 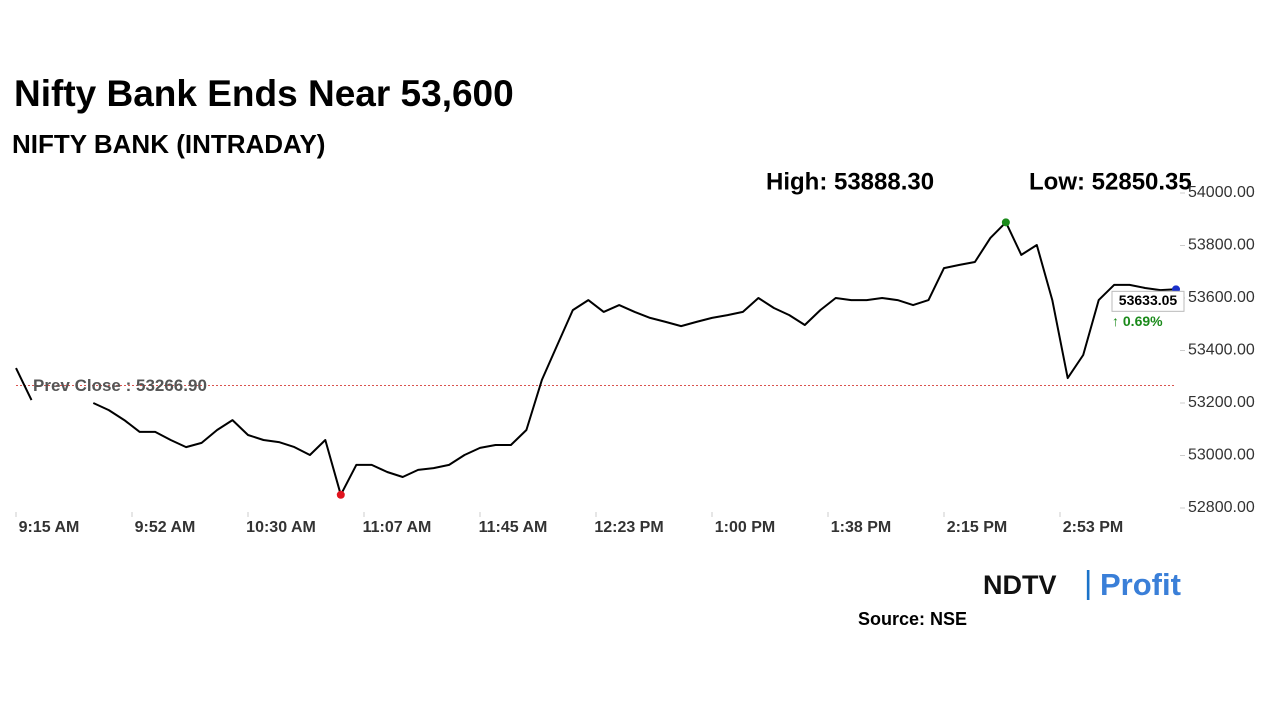 I want to click on x-tick-label: 9:15 AM, so click(x=49, y=527).